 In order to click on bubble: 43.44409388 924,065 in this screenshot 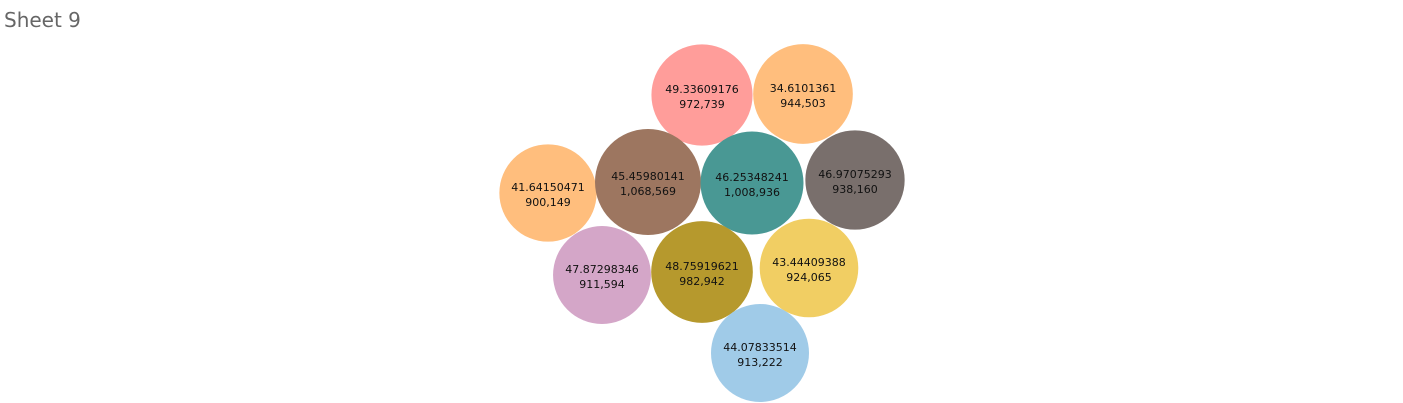, I will do `click(809, 268)`.